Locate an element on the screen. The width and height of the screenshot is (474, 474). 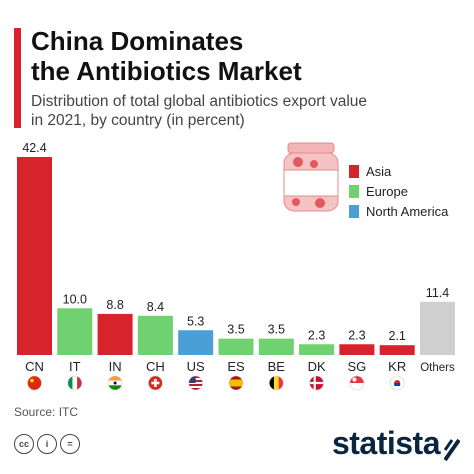
denmark-flag-icon is located at coordinates (316, 383).